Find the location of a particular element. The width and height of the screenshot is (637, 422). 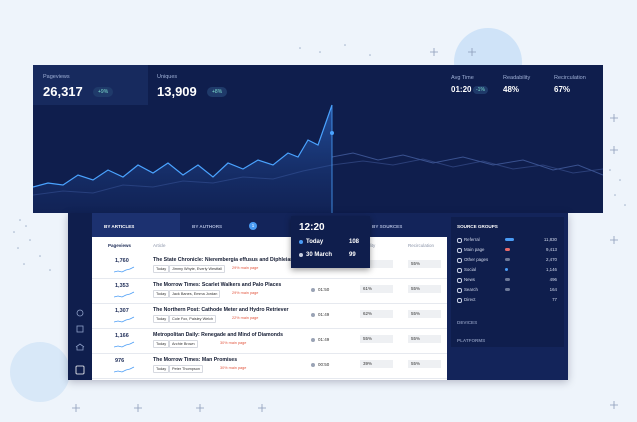

metric-change: +9% is located at coordinates (103, 92).